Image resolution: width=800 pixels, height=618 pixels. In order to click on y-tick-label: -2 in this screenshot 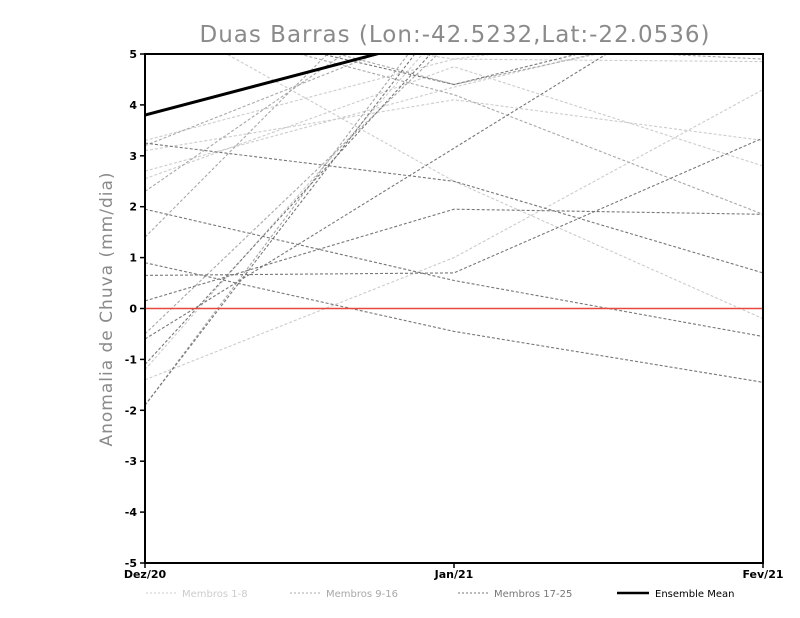, I will do `click(131, 410)`.